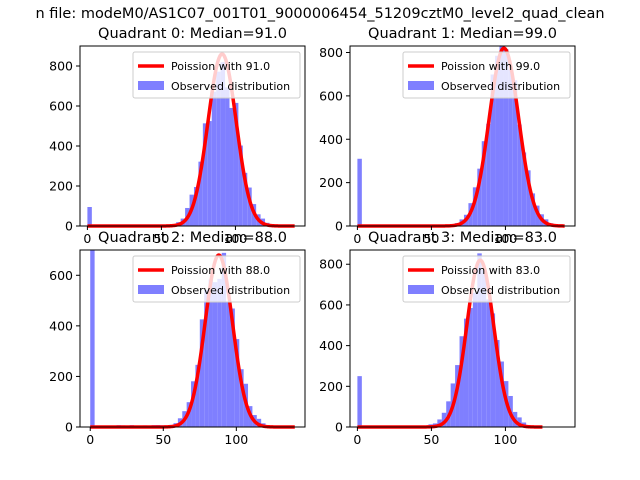 The width and height of the screenshot is (640, 480). Describe the element at coordinates (192, 34) in the screenshot. I see `quadrant-0-title: Quadrant 0: Median=91.0` at that location.